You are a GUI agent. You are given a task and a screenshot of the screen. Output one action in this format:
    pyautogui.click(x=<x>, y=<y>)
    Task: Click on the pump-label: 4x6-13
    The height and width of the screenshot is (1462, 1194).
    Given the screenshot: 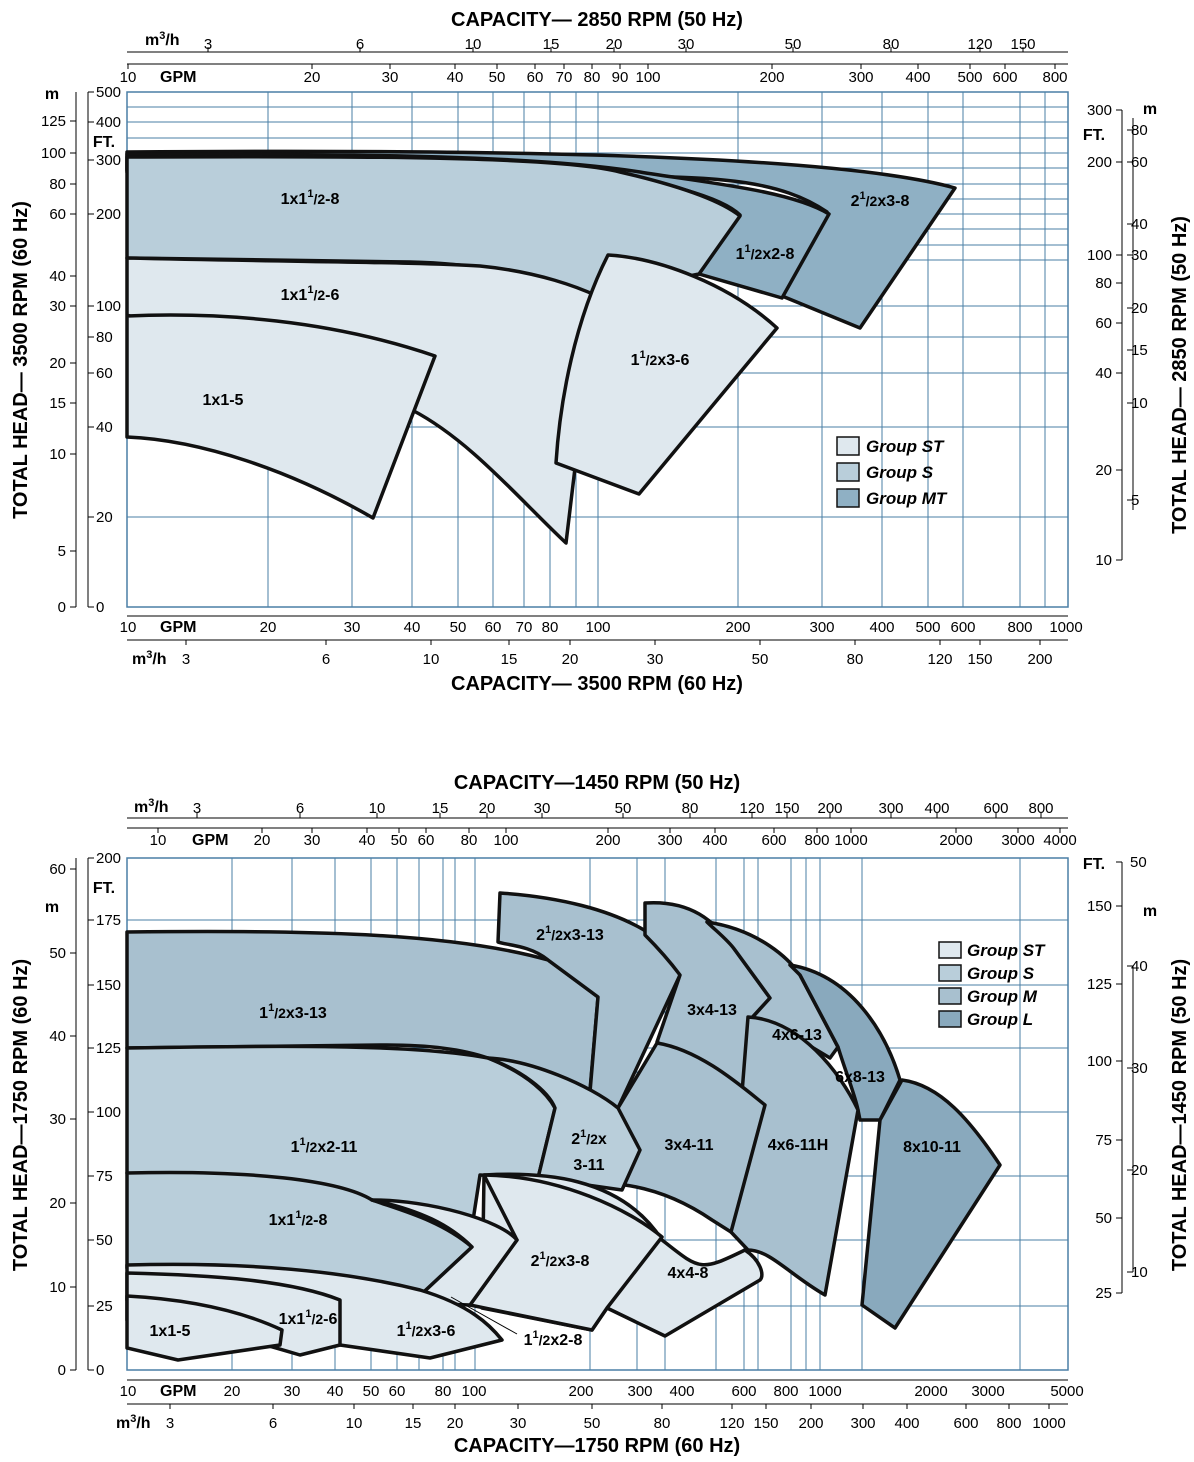 What is the action you would take?
    pyautogui.click(x=797, y=1035)
    